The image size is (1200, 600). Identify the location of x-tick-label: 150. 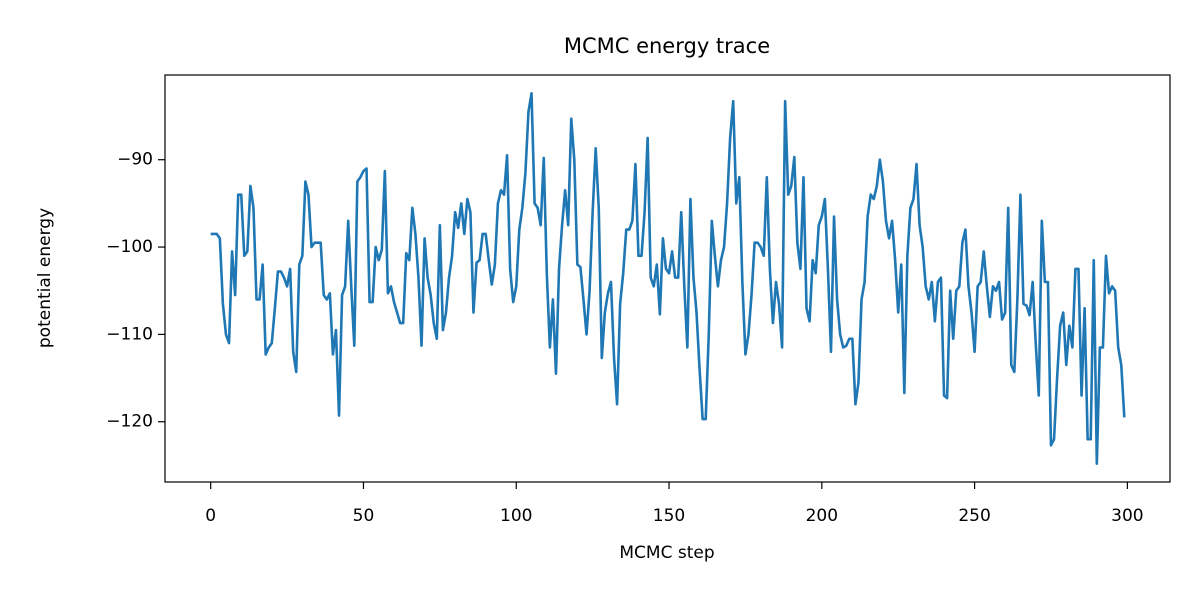
(669, 516).